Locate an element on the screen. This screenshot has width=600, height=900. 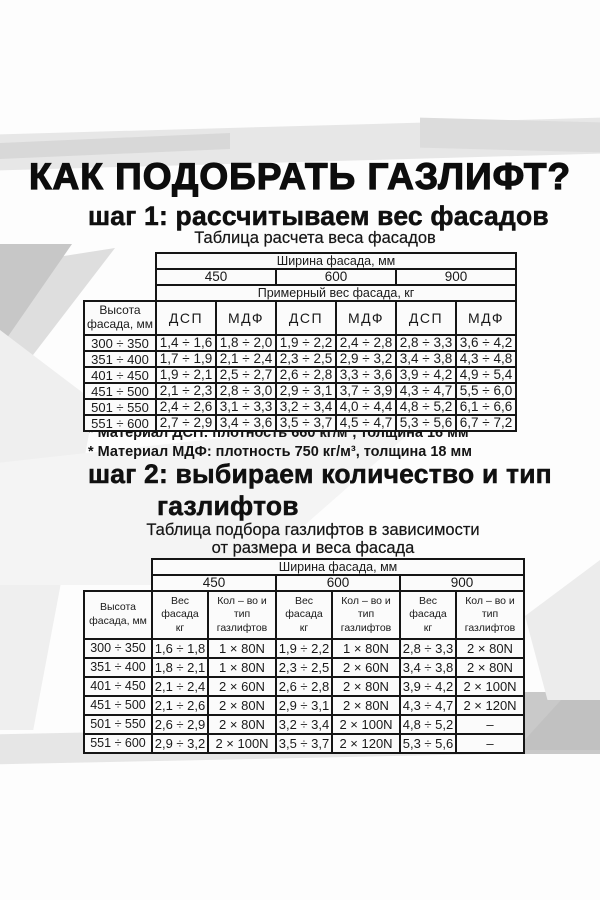
table2-caption-line2: от размера и веса фасада is located at coordinates (313, 548).